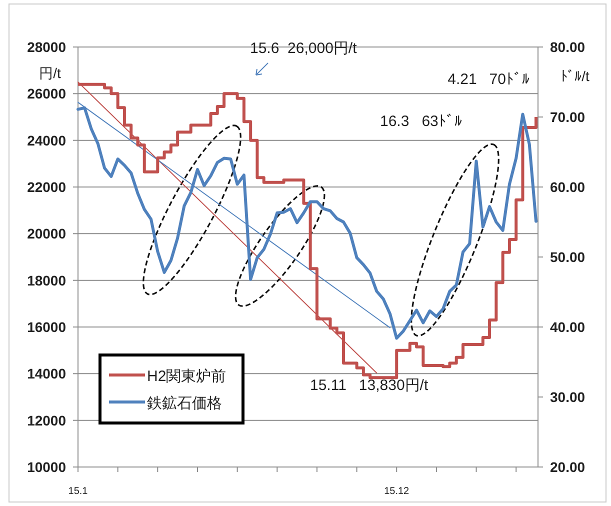  Describe the element at coordinates (489, 79) in the screenshot. I see `annotation: 4.21 70ﾄﾞﾙ` at that location.